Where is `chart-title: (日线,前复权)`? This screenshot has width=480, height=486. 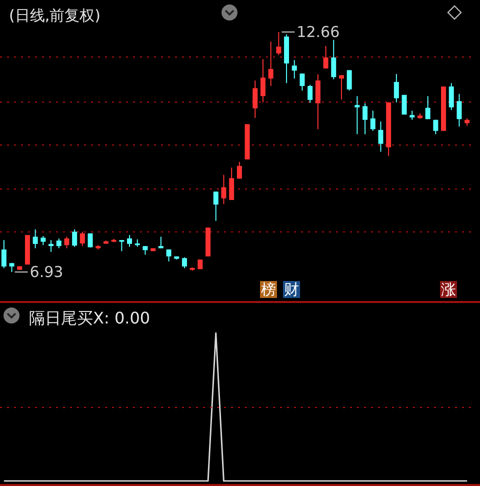
chart-title: (日线,前复权) is located at coordinates (54, 15).